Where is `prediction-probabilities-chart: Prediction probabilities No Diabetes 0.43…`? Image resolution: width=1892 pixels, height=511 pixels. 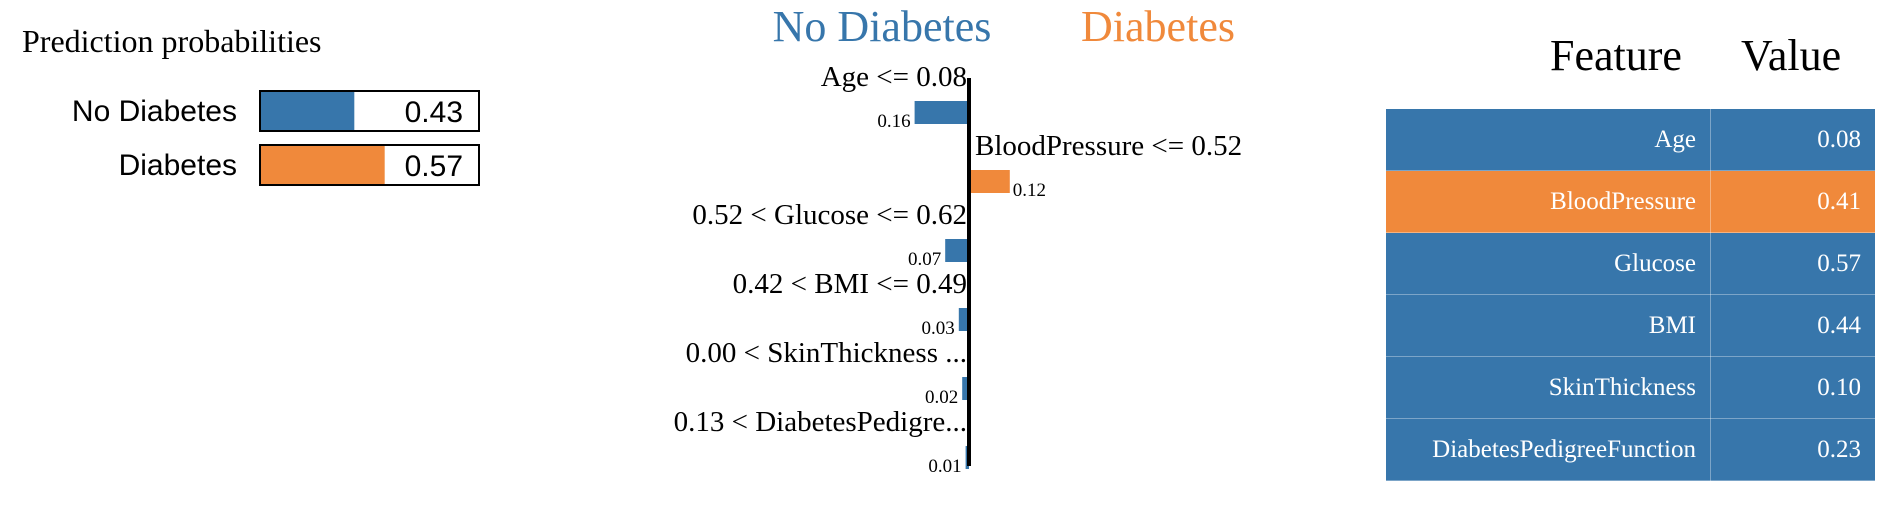 prediction-probabilities-chart: Prediction probabilities No Diabetes 0.43… is located at coordinates (251, 104).